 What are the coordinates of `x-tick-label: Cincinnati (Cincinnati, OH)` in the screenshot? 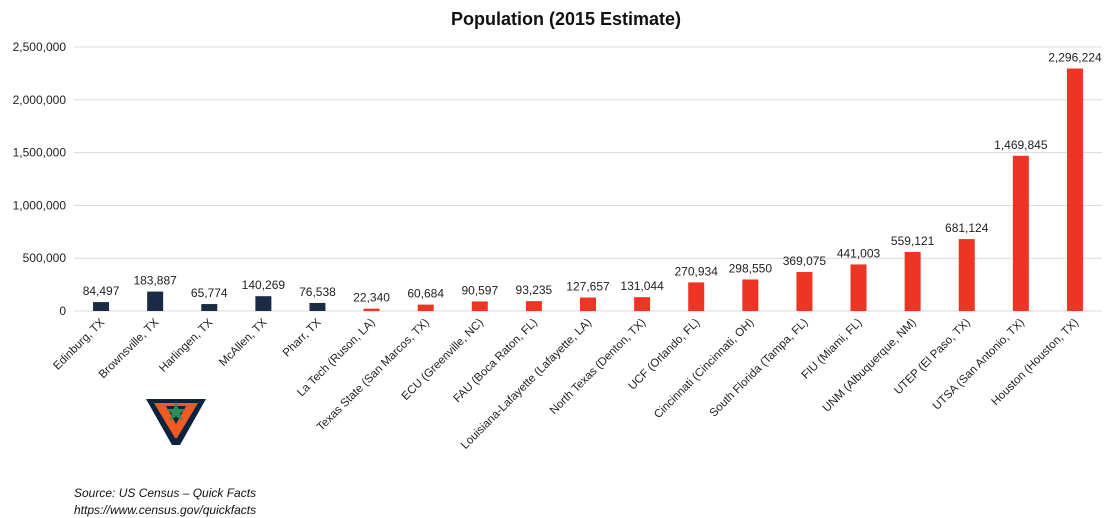 It's located at (704, 369).